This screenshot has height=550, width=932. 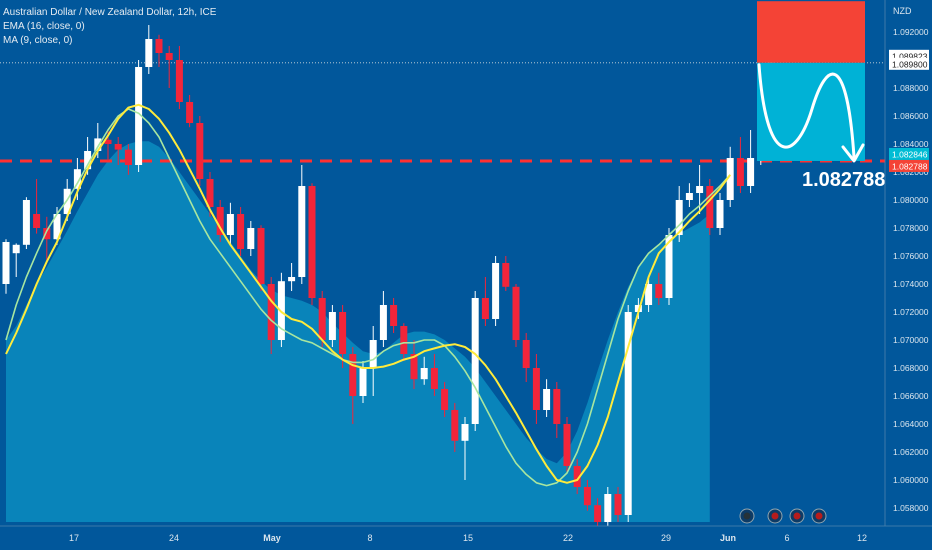 I want to click on price-chip-label: 1.089823, so click(x=910, y=56).